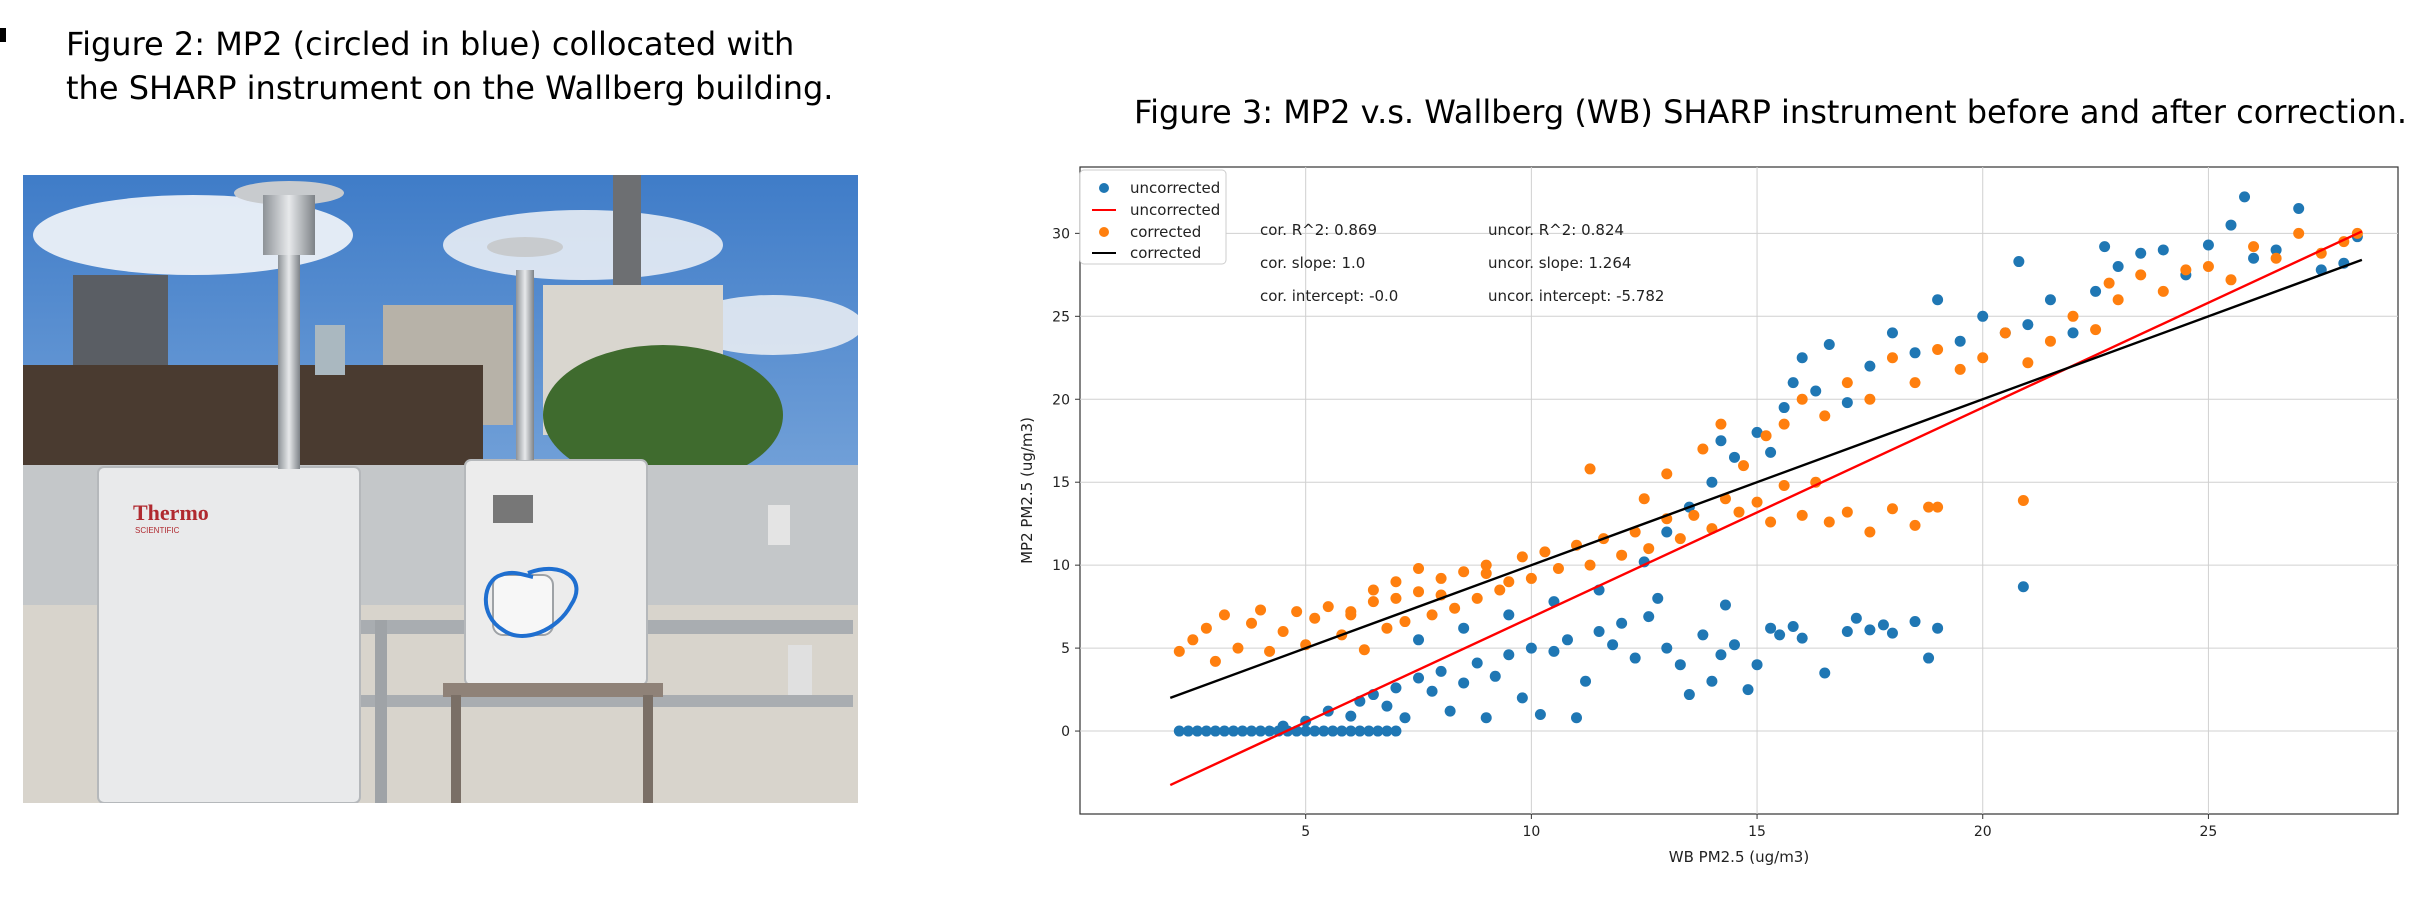  What do you see at coordinates (229, 634) in the screenshot?
I see `thermo-enclosure` at bounding box center [229, 634].